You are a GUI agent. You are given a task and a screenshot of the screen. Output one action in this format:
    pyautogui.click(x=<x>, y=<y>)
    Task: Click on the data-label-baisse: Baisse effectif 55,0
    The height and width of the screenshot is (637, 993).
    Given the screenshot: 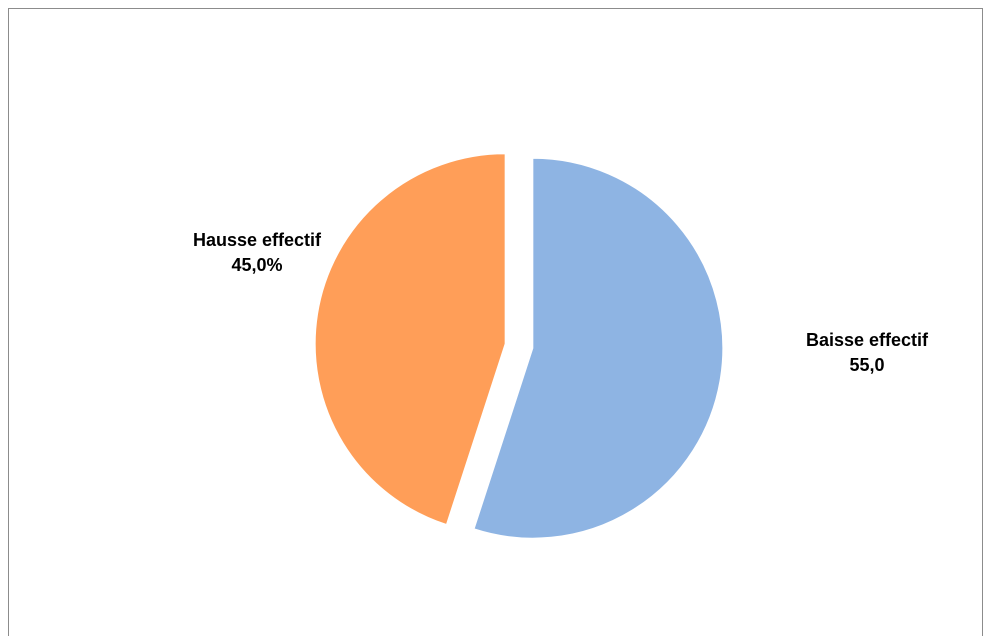 What is the action you would take?
    pyautogui.click(x=867, y=353)
    